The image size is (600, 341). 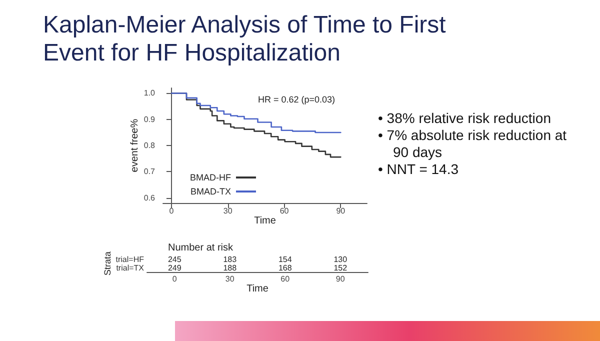 What do you see at coordinates (211, 177) in the screenshot?
I see `legend-label: BMAD-HF` at bounding box center [211, 177].